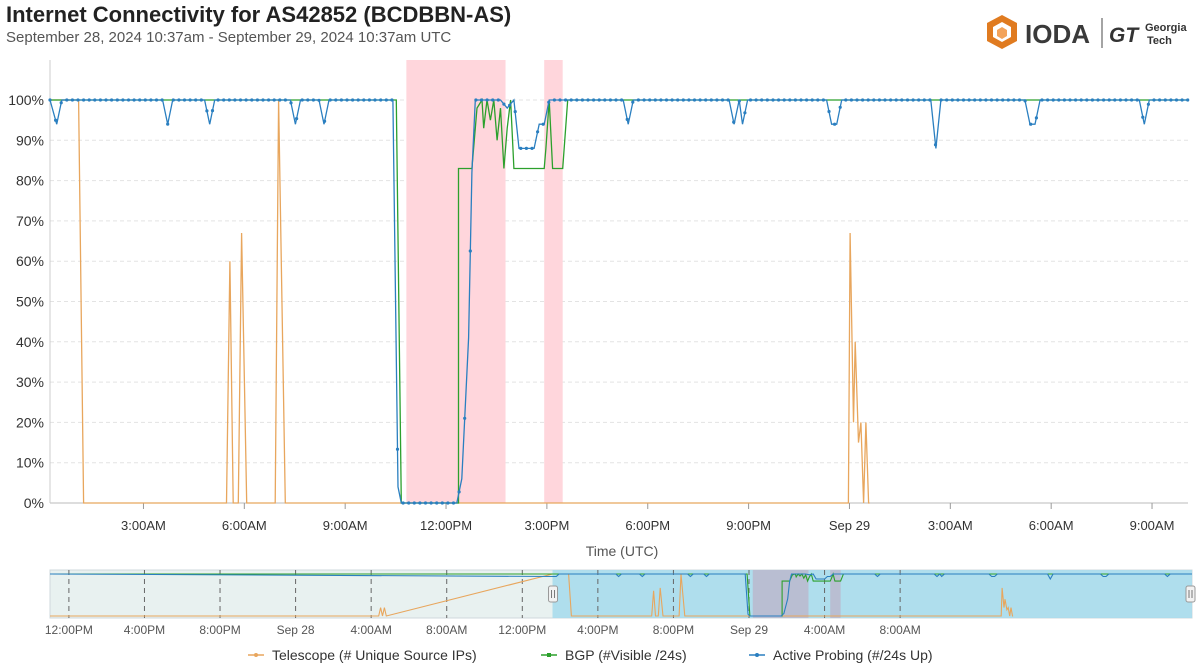 This screenshot has height=672, width=1200. Describe the element at coordinates (30, 302) in the screenshot. I see `y-tick-label: 50%` at that location.